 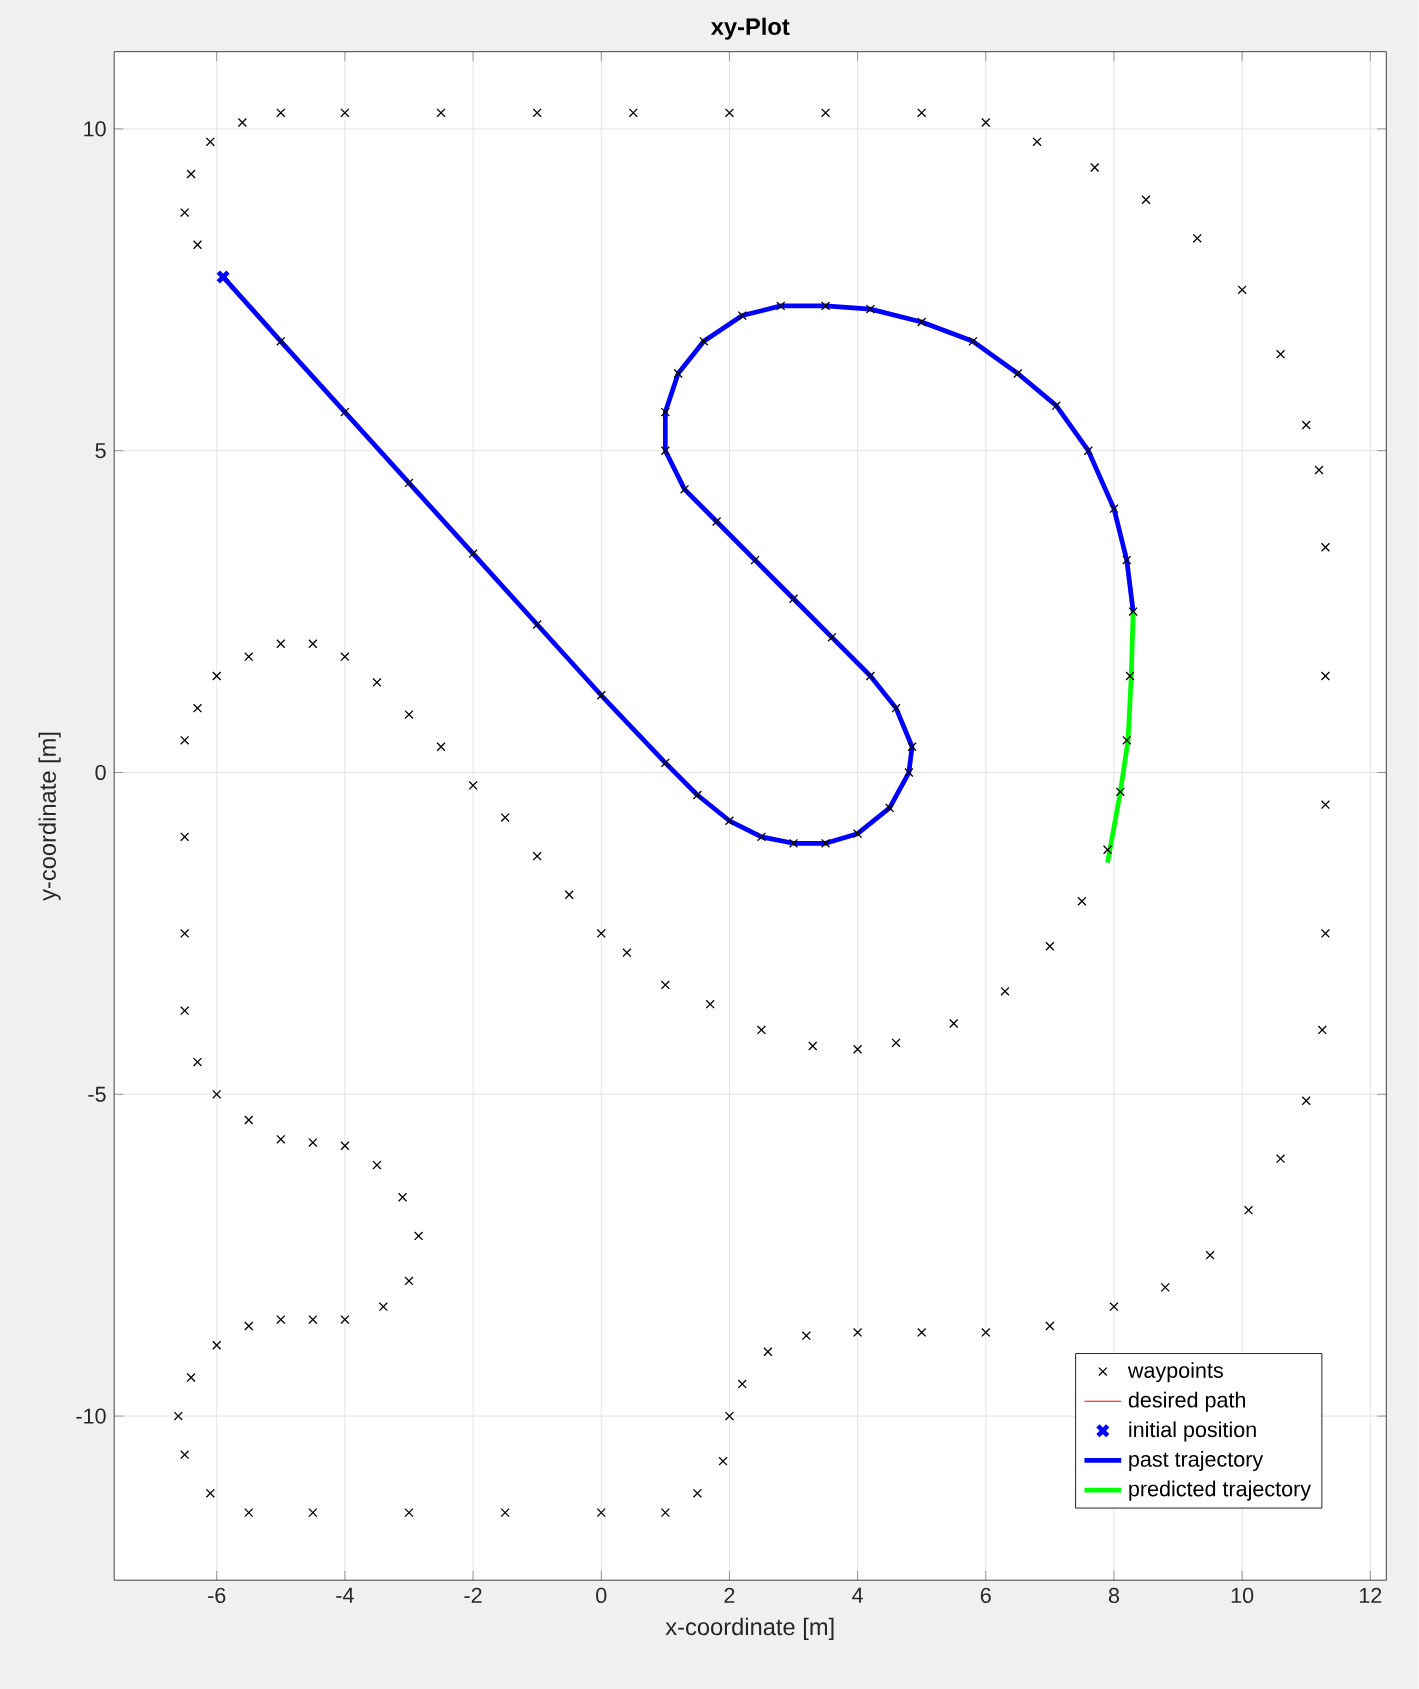 I want to click on y-tick-label: 10, so click(x=95, y=129).